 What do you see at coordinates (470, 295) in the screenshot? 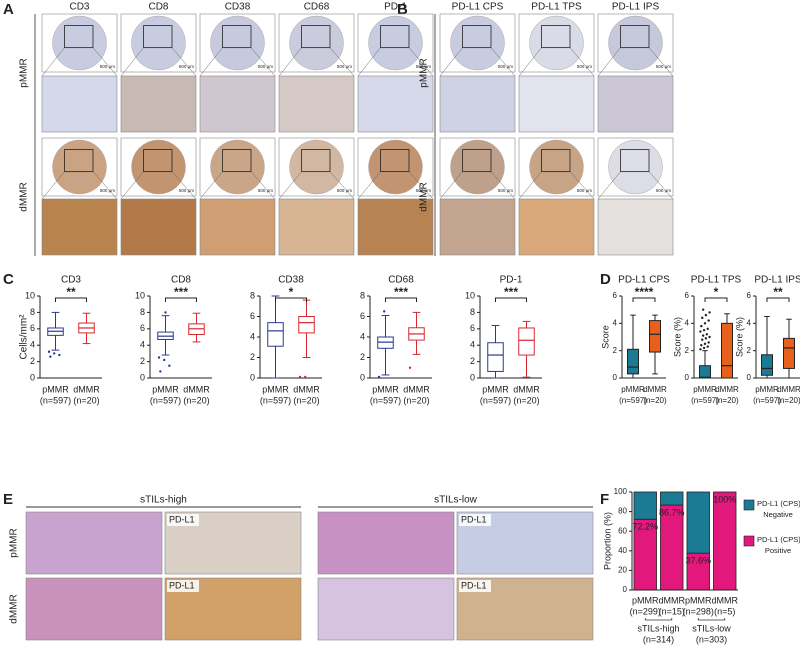
I see `y-tick-label: 10` at bounding box center [470, 295].